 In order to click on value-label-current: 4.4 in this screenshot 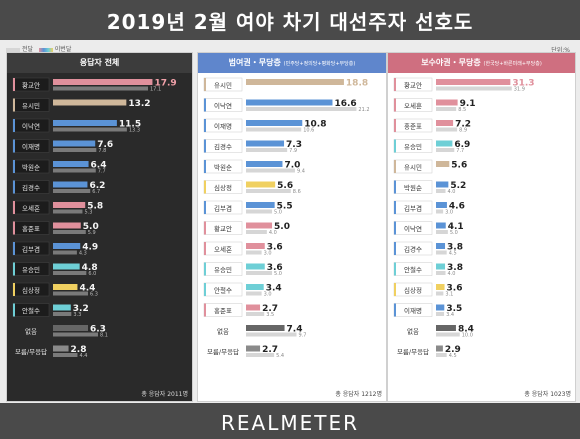, I will do `click(87, 289)`.